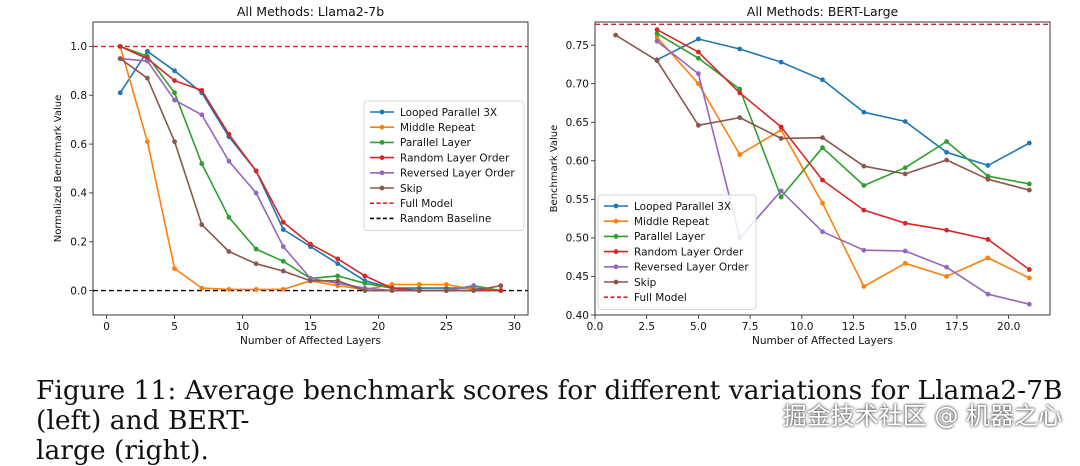  I want to click on x-tick-label: 15.0, so click(905, 327).